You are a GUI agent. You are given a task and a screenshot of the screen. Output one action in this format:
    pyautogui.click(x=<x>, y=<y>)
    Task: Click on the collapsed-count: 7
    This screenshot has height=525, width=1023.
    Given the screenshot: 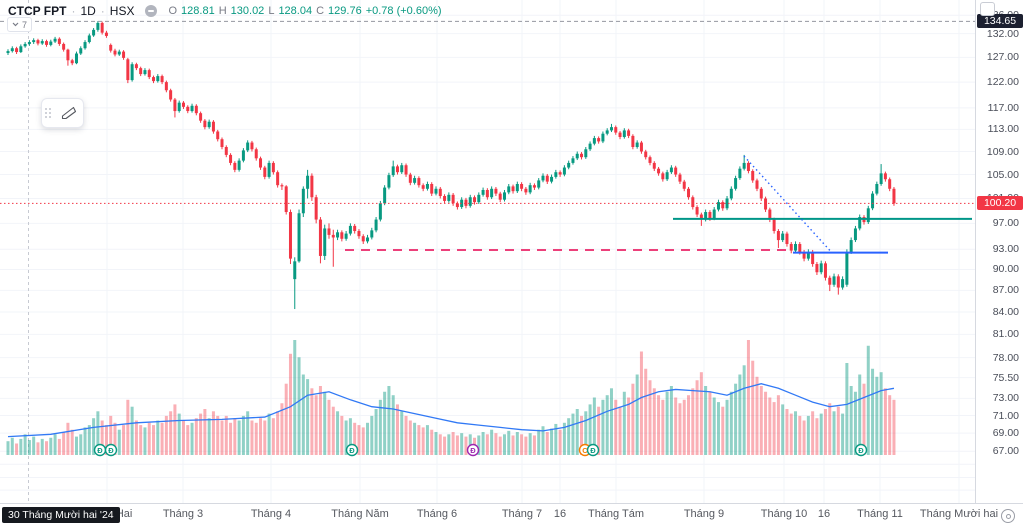 What is the action you would take?
    pyautogui.click(x=25, y=24)
    